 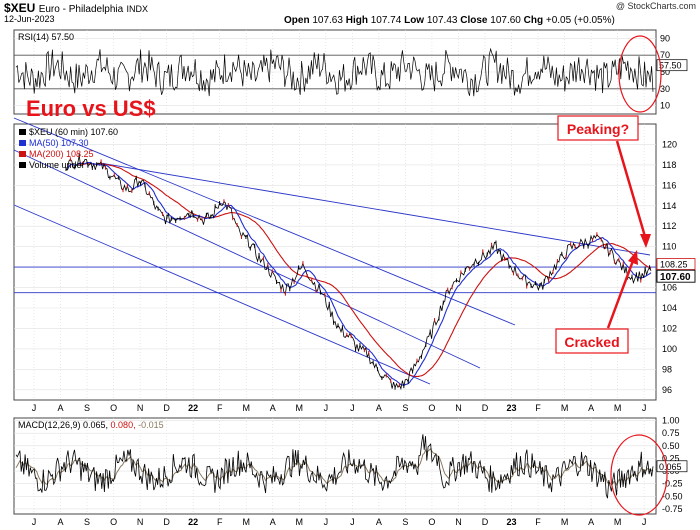 What do you see at coordinates (386, 20) in the screenshot?
I see `high-value: 107.74` at bounding box center [386, 20].